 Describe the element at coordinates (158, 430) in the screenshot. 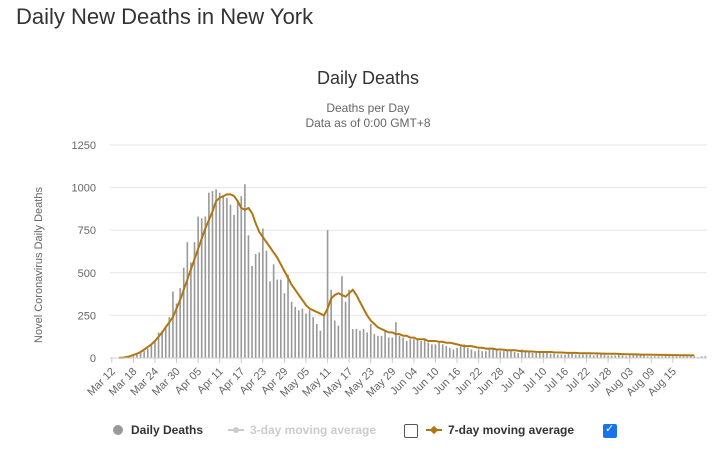

I see `legend-daily-deaths: Daily Deaths` at that location.